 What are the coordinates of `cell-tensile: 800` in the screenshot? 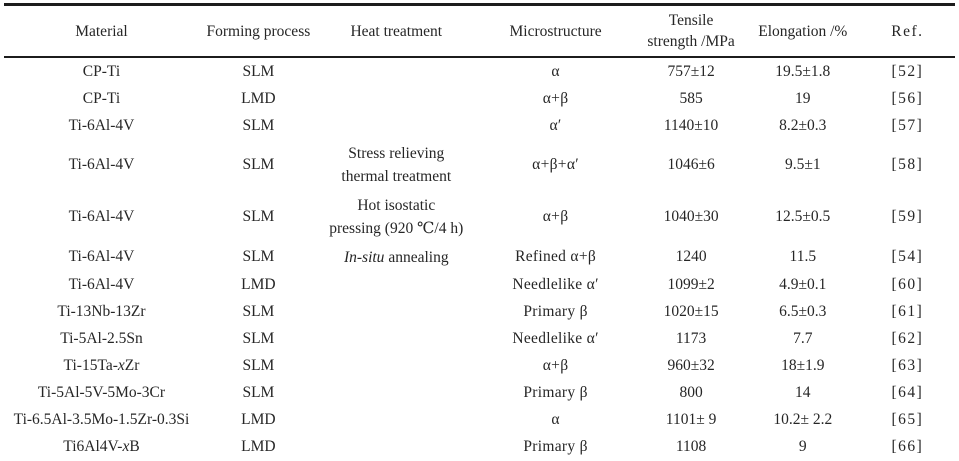 It's located at (691, 392).